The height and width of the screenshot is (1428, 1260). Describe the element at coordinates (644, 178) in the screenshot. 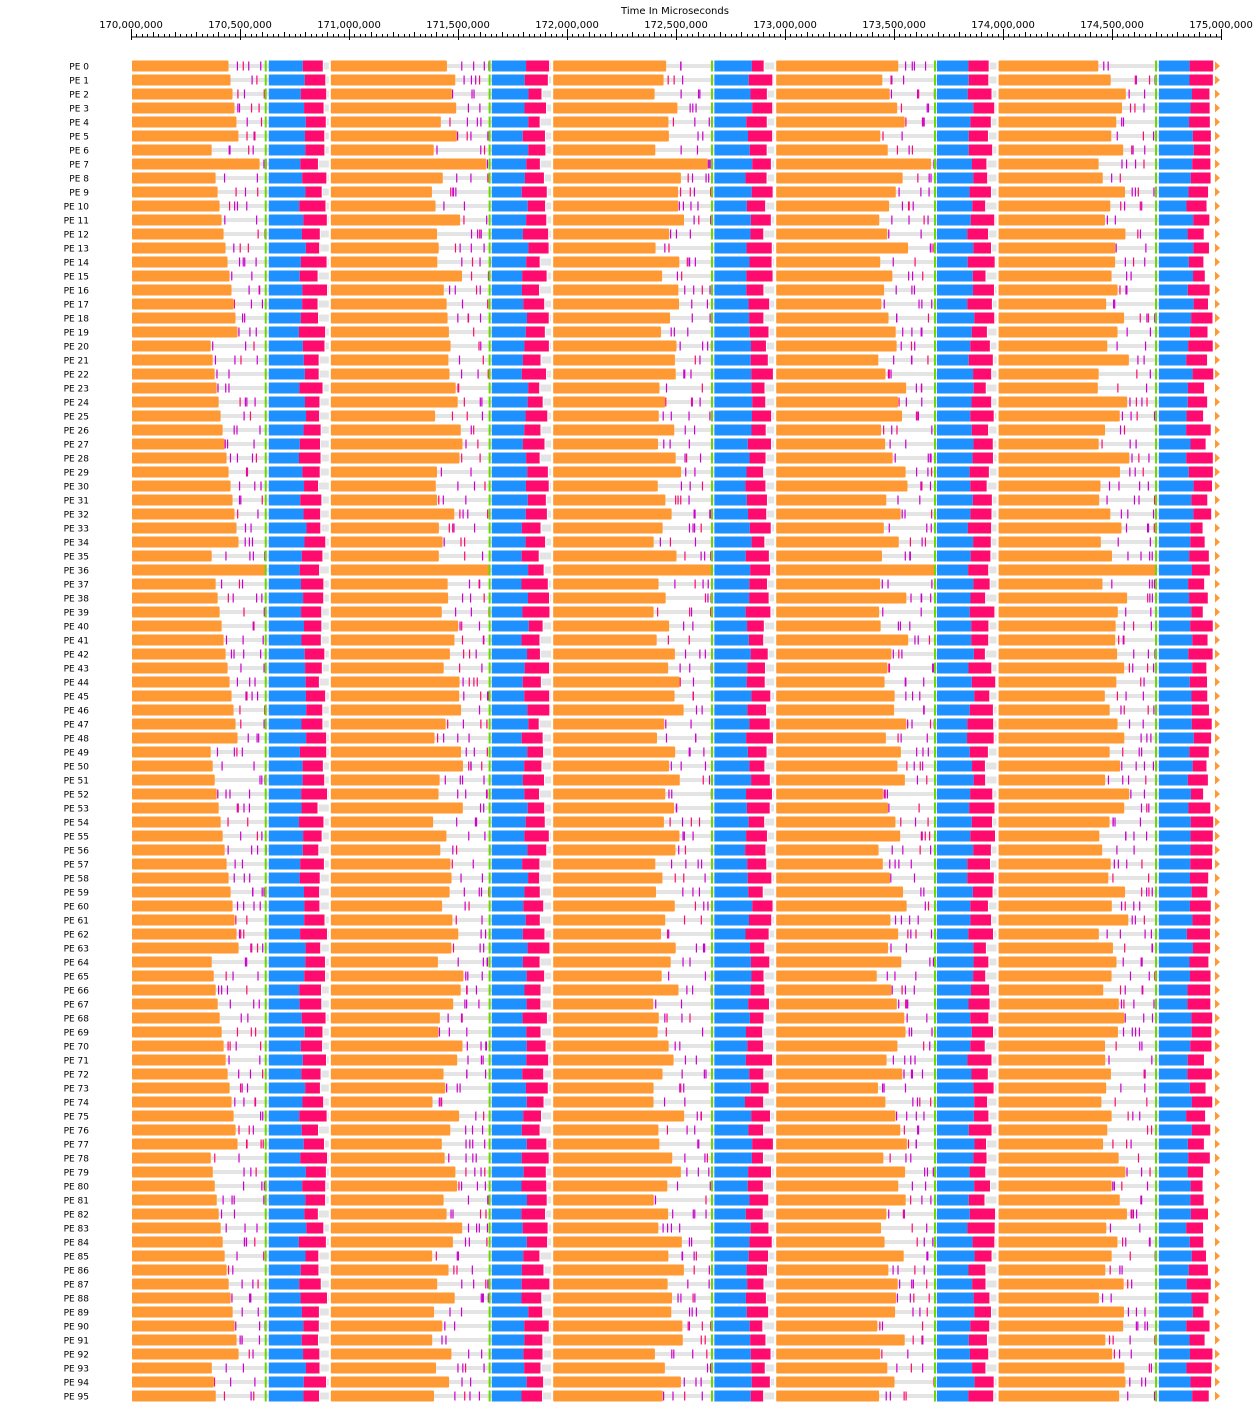

I see `pe-row: PE 8` at that location.